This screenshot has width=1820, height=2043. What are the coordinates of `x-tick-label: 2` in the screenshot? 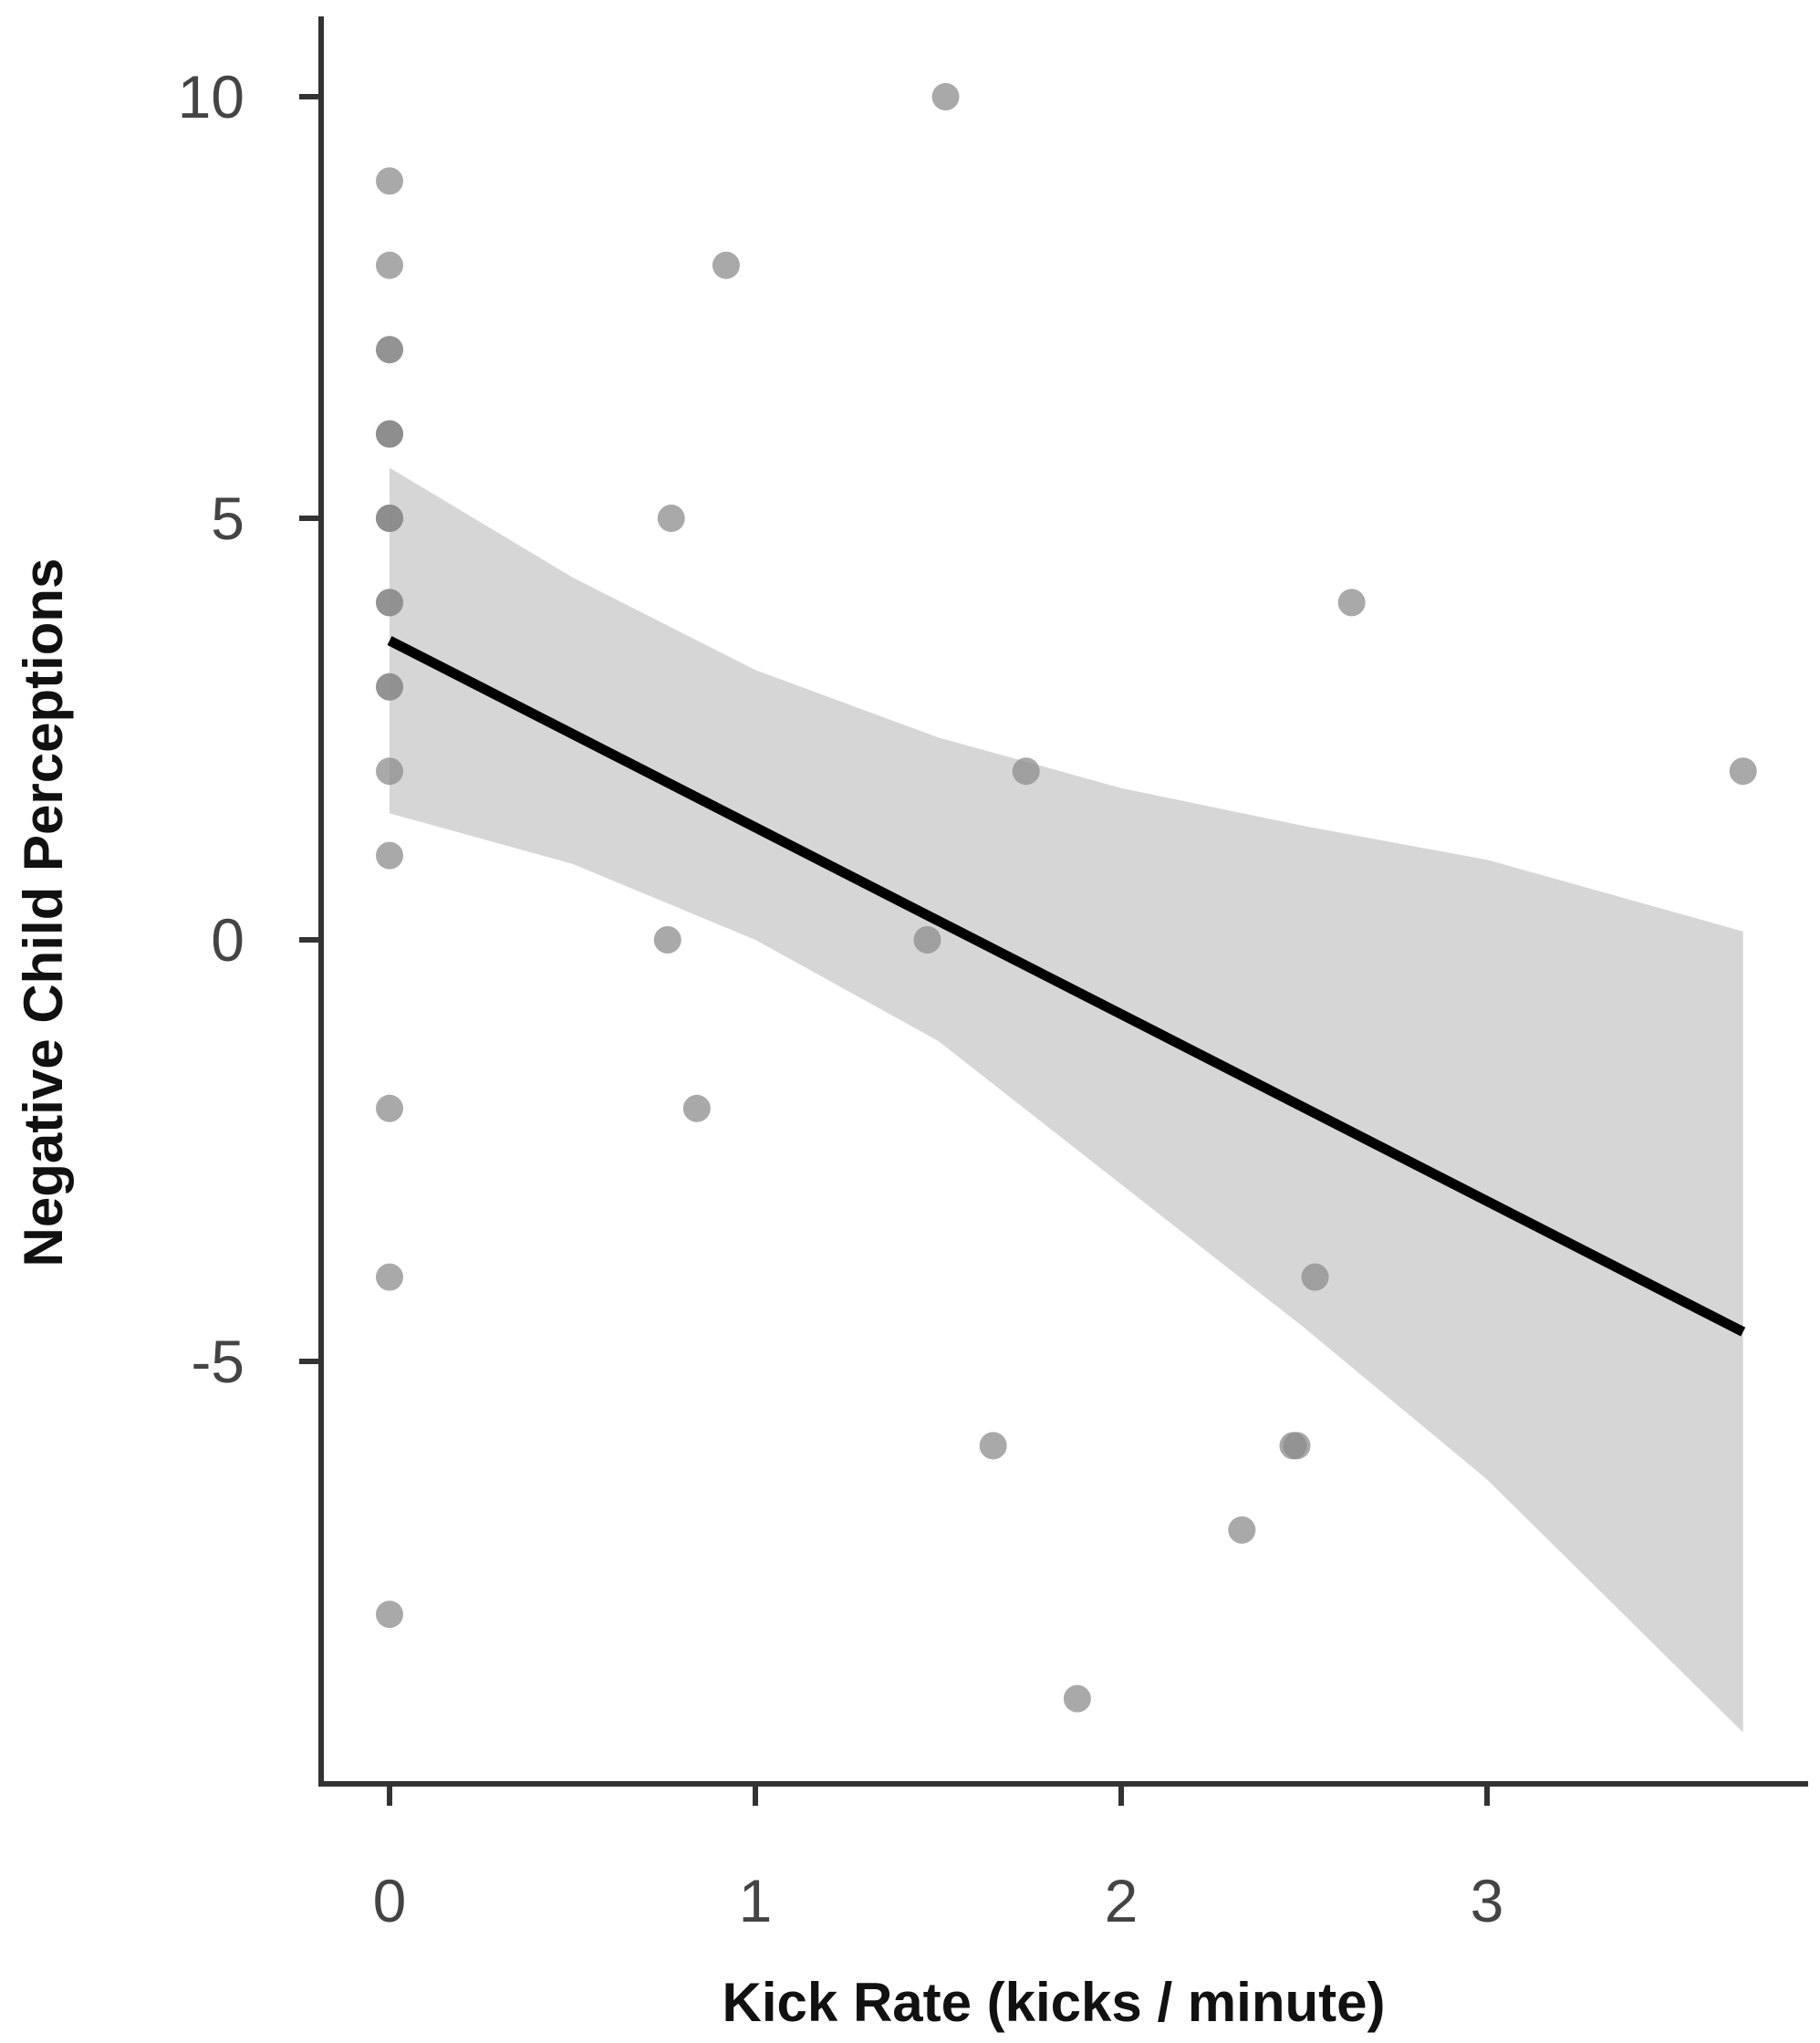 It's located at (1122, 1901).